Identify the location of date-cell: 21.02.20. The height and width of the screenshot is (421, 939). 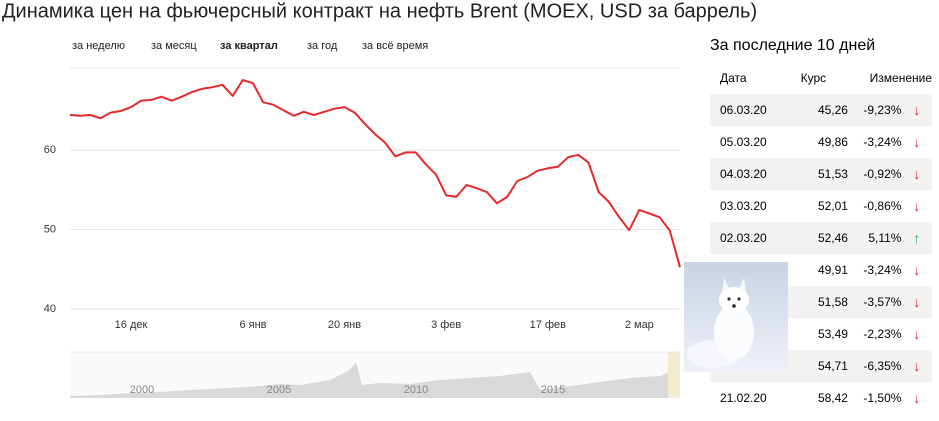
(743, 398).